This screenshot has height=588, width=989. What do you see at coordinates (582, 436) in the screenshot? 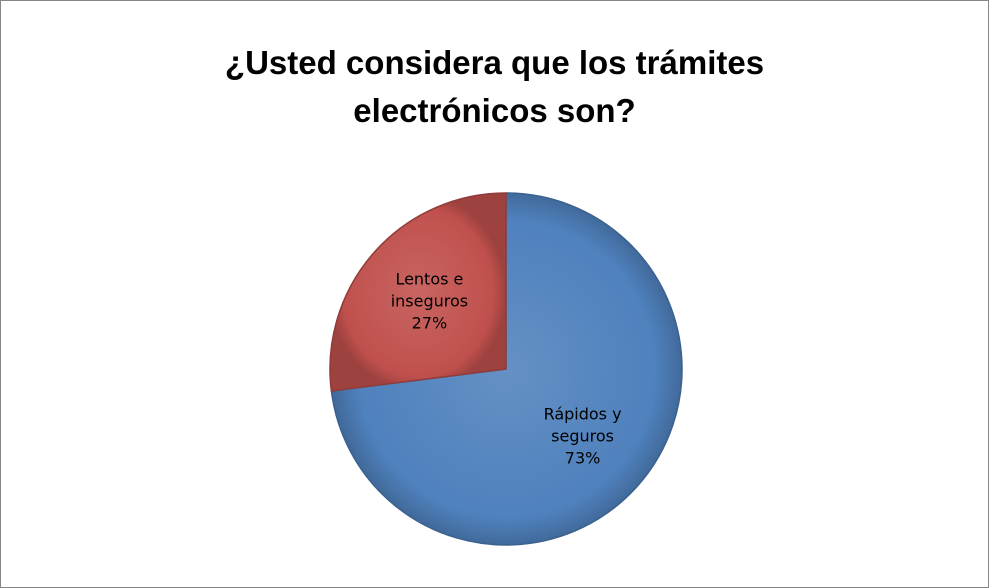
I see `slice-name-label-0: seguros` at bounding box center [582, 436].